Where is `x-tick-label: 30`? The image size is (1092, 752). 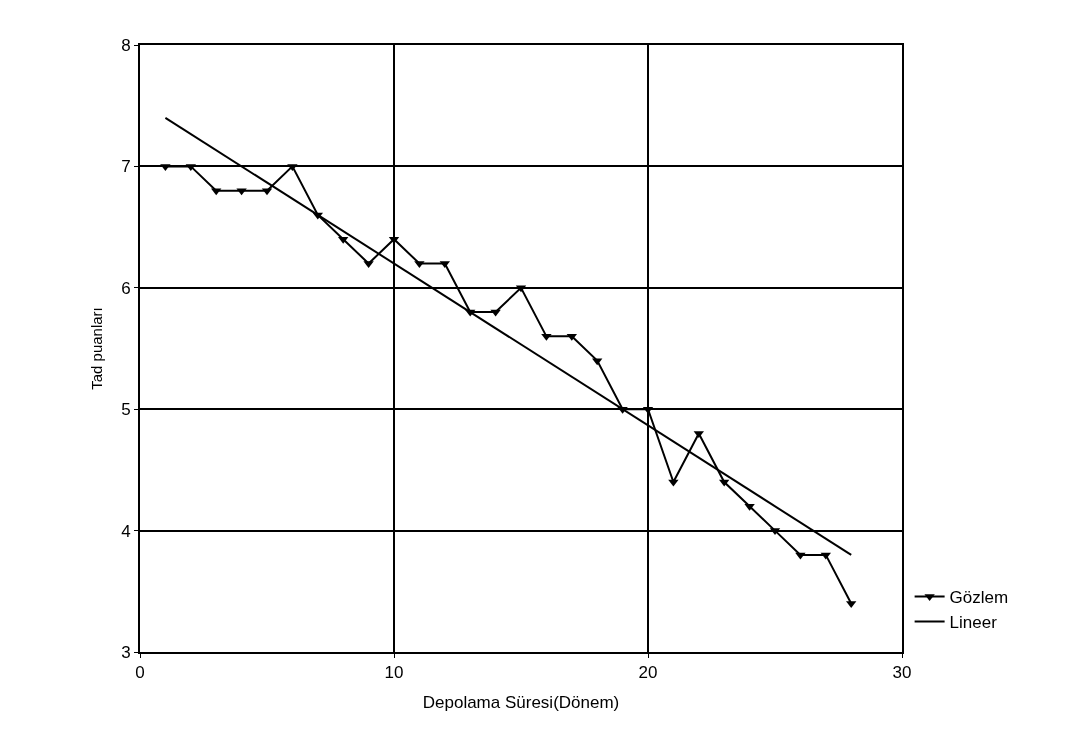 x-tick-label: 30 is located at coordinates (902, 673).